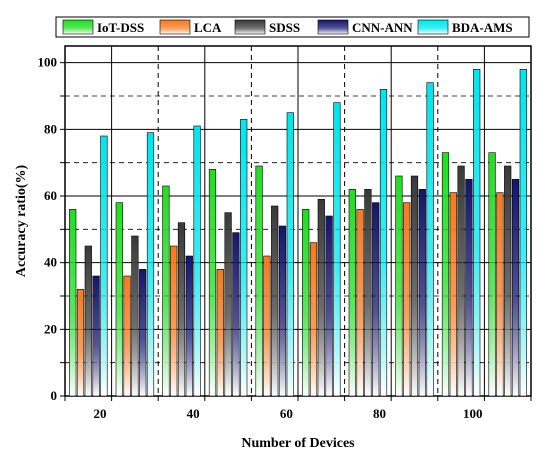 This screenshot has width=550, height=467. I want to click on y-tick-label: 0, so click(54, 395).